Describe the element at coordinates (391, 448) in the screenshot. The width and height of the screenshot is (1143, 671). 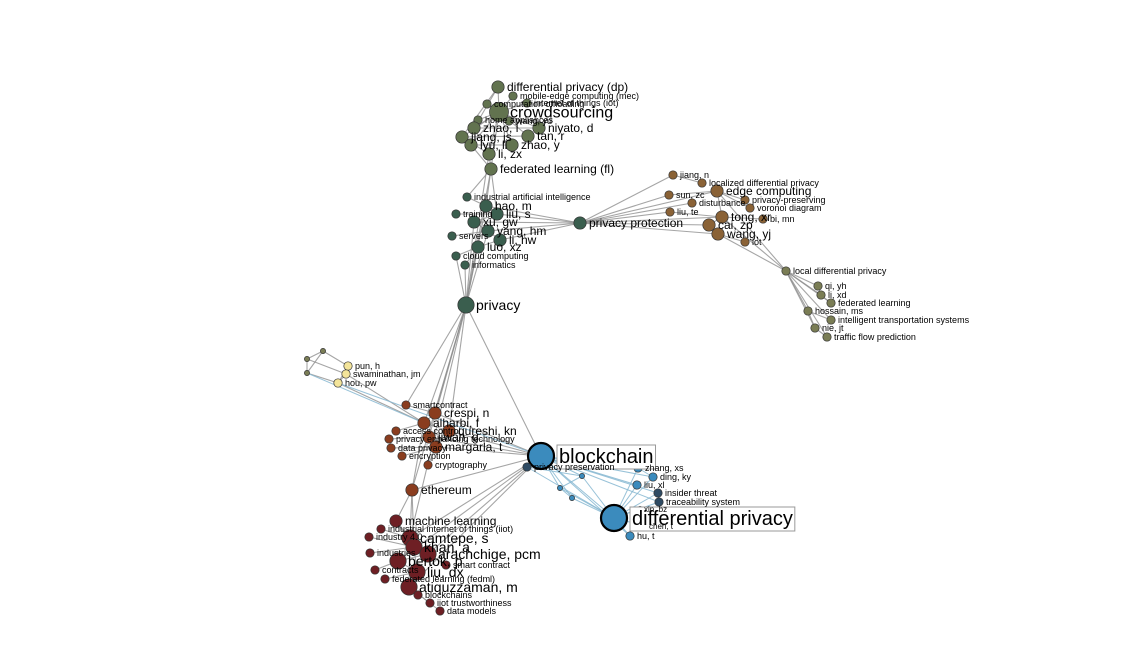
I see `node-data-privacy` at that location.